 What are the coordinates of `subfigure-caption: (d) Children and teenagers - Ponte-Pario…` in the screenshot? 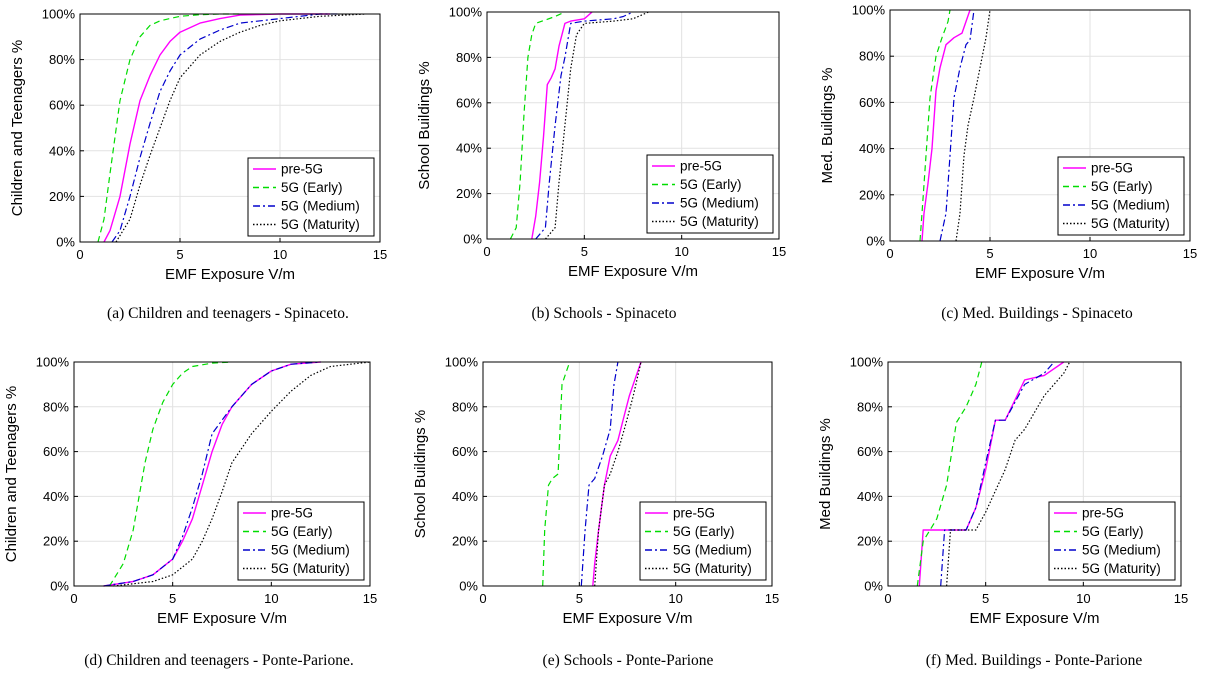 It's located at (218, 660).